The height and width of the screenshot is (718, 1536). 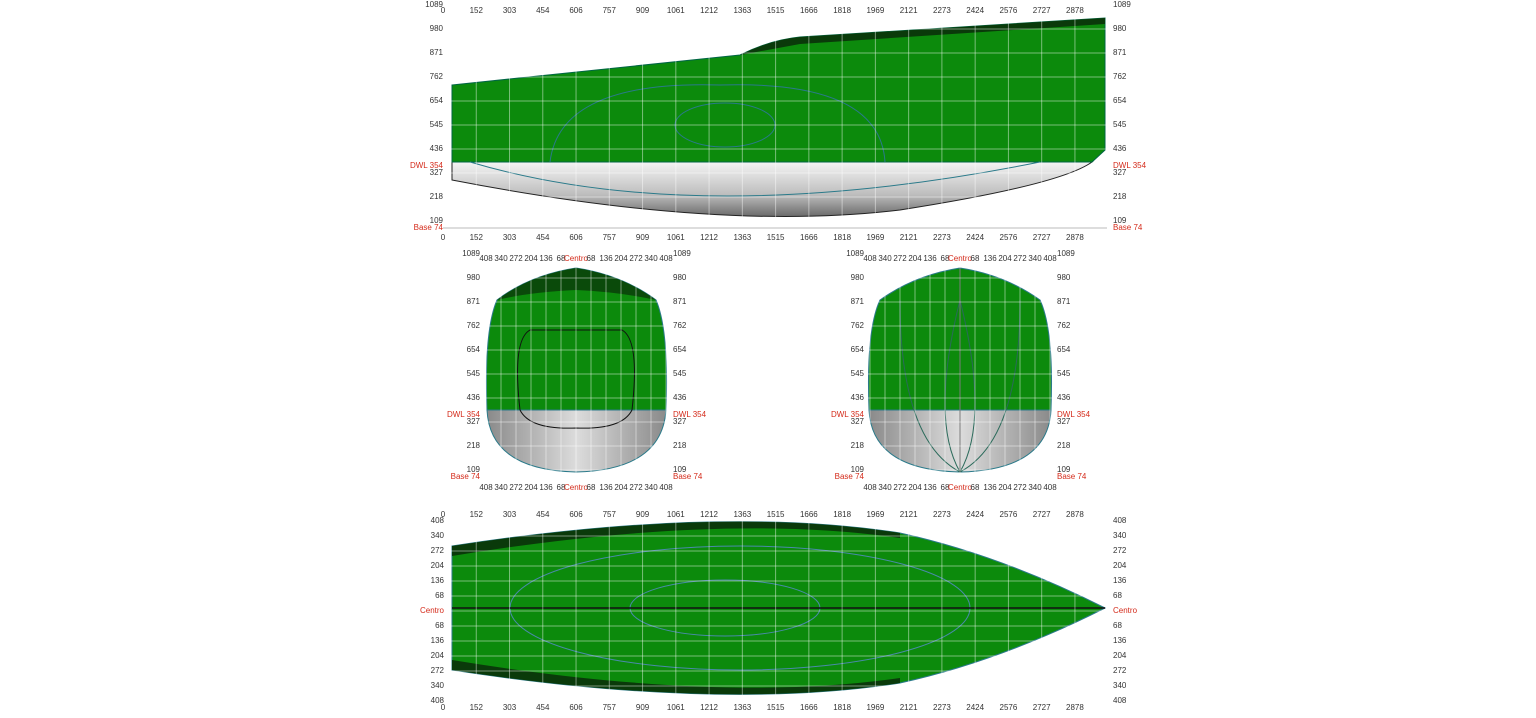 I want to click on x-tick-label: 0, so click(x=443, y=707).